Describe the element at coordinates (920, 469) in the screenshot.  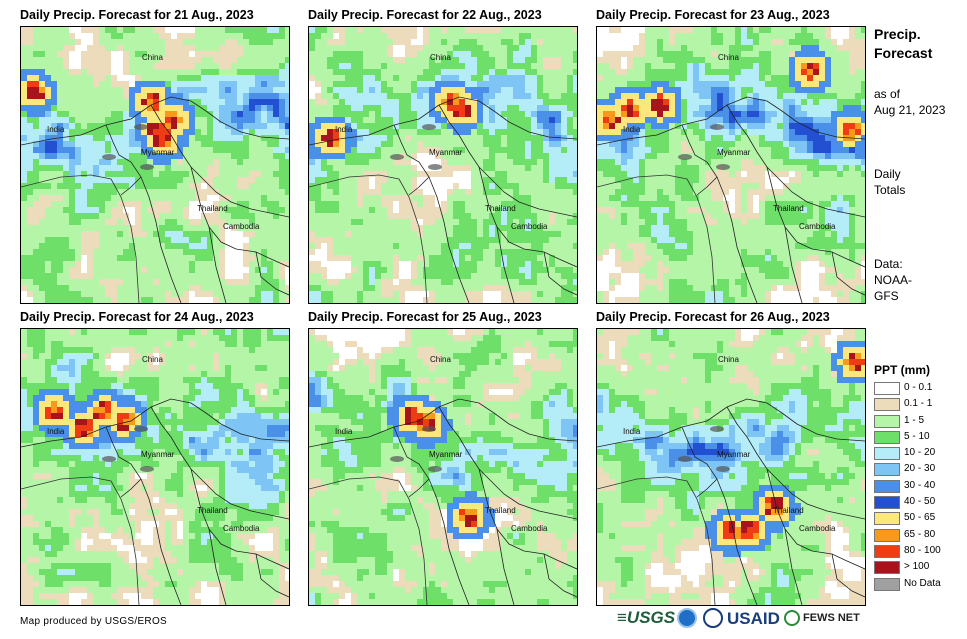
I see `legend-label: 20 - 30` at that location.